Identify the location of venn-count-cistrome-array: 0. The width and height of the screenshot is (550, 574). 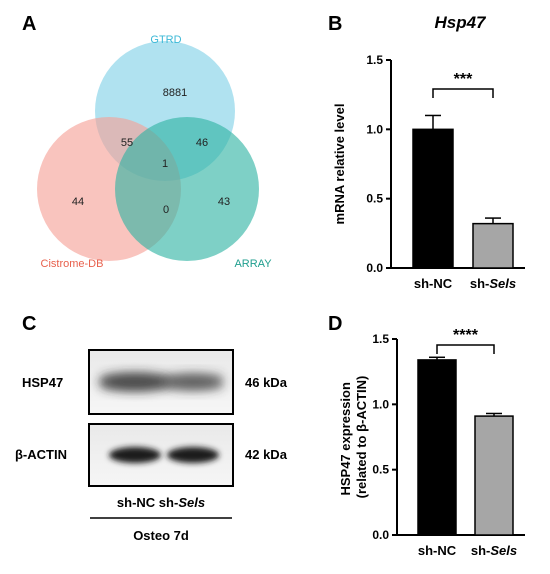
(166, 210).